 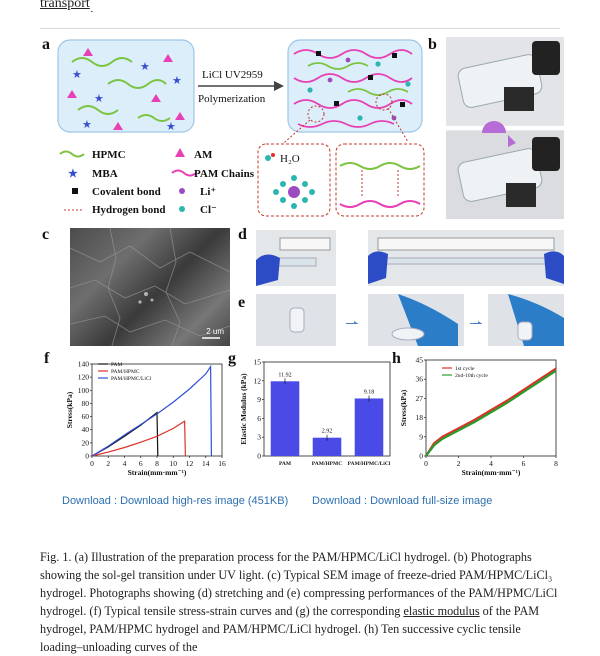 What do you see at coordinates (92, 463) in the screenshot?
I see `chart-f-xtick-label: 0` at bounding box center [92, 463].